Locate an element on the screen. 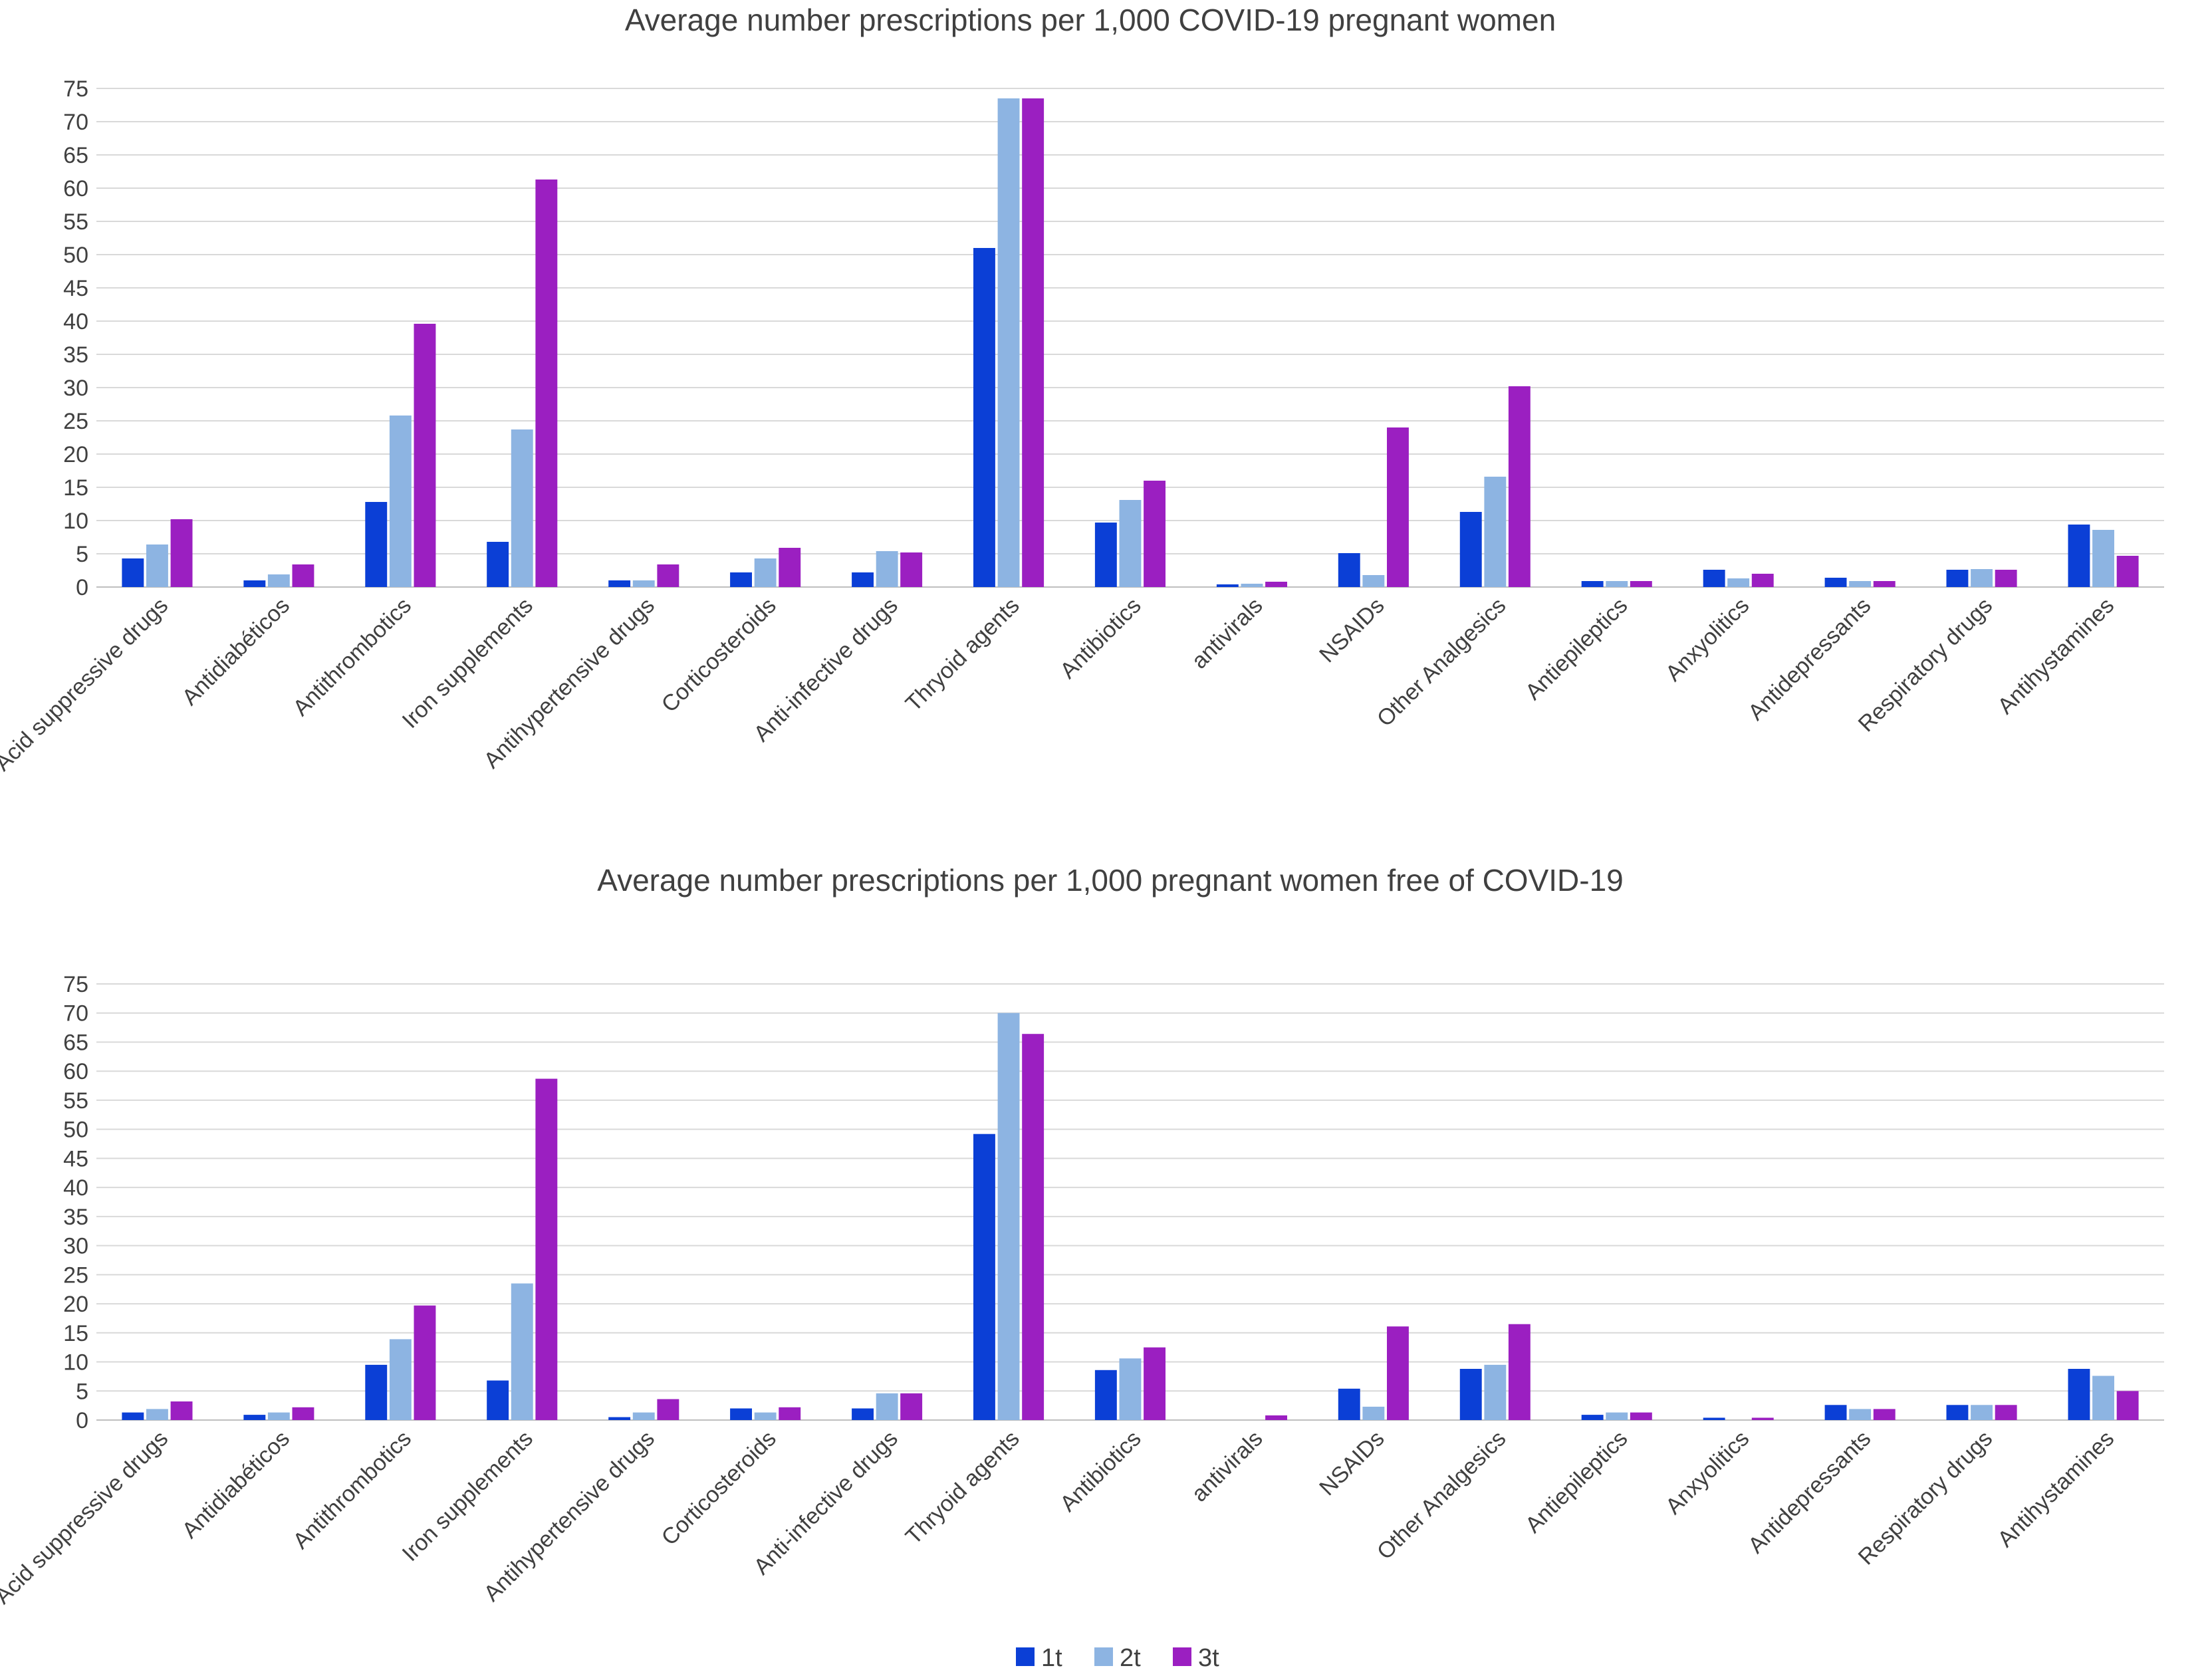 This screenshot has height=1680, width=2210. y-tick-label: 65 is located at coordinates (75, 155).